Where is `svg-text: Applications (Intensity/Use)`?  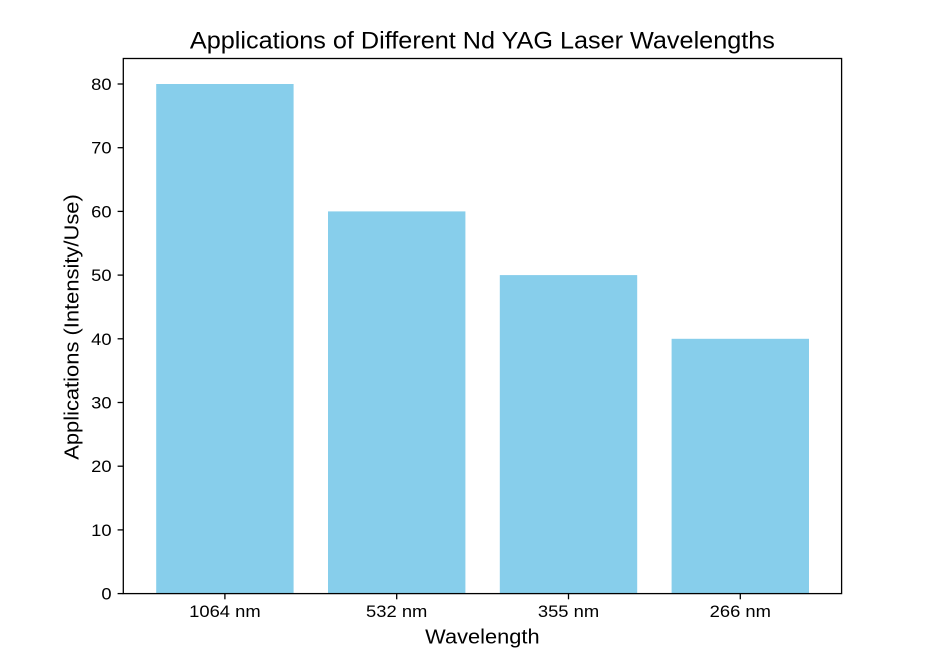
svg-text: Applications (Intensity/Use) is located at coordinates (72, 327).